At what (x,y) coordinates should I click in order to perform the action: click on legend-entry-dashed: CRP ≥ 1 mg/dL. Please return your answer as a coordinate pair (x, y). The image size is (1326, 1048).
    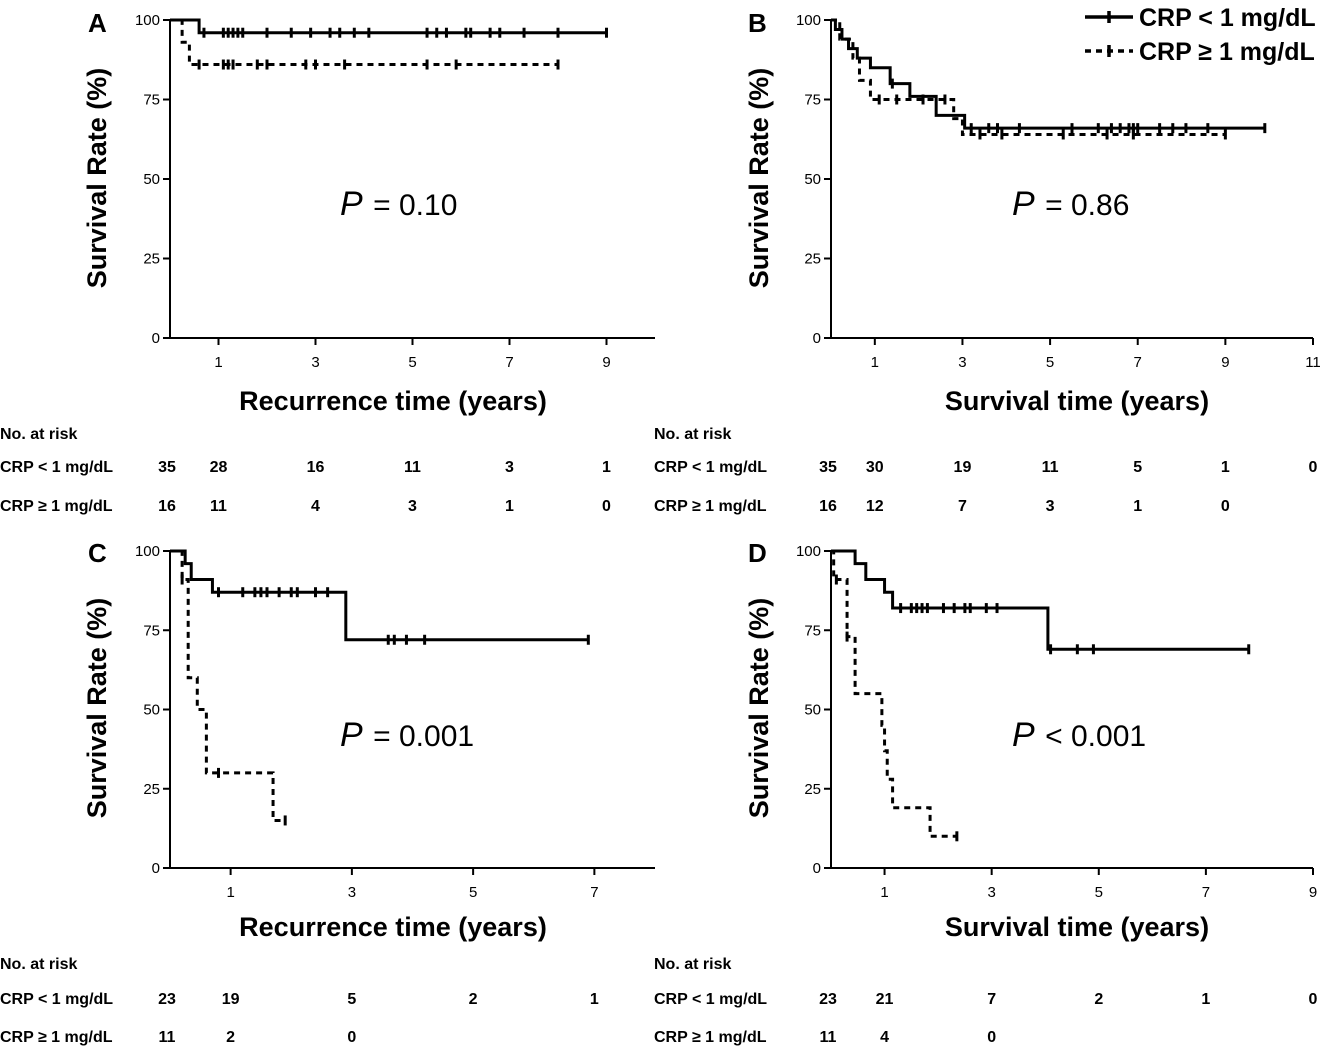
    Looking at the image, I should click on (1200, 52).